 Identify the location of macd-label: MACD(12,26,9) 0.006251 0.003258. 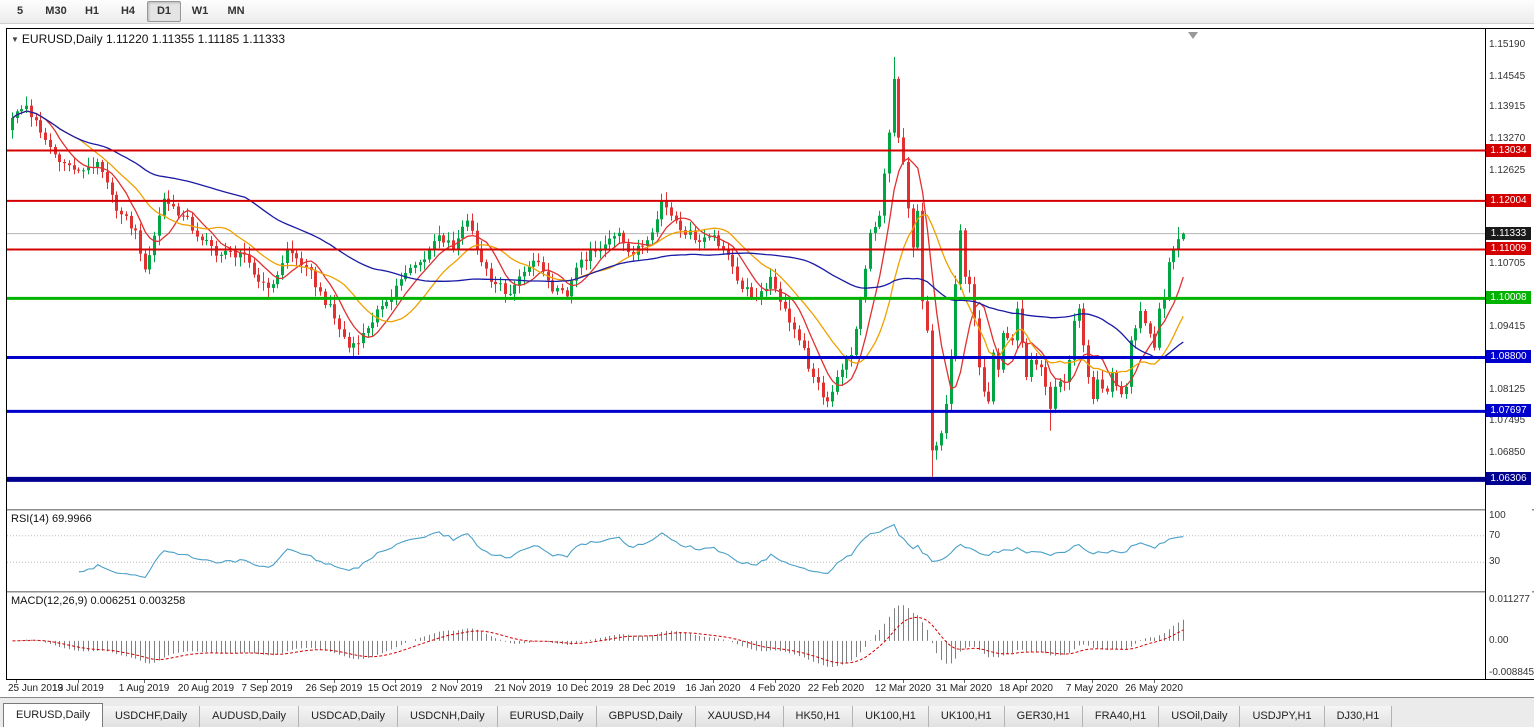
(98, 601).